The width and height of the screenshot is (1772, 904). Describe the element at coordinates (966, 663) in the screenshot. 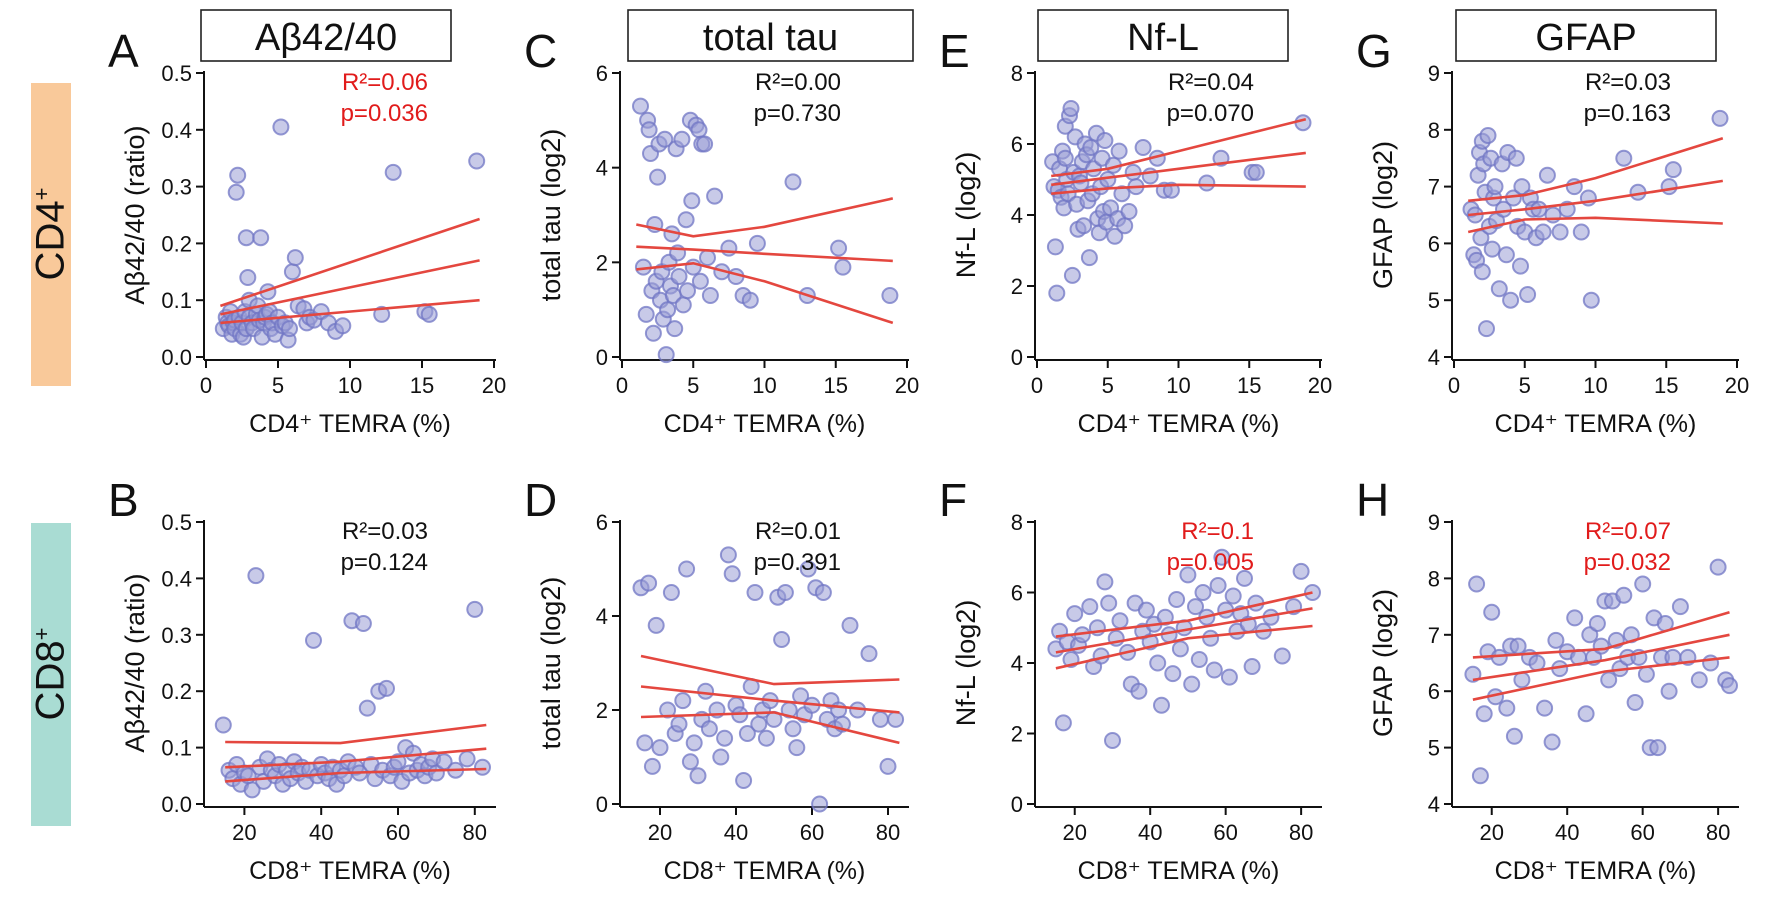

I see `y-axis-label-f: Nf-L (log2)` at that location.